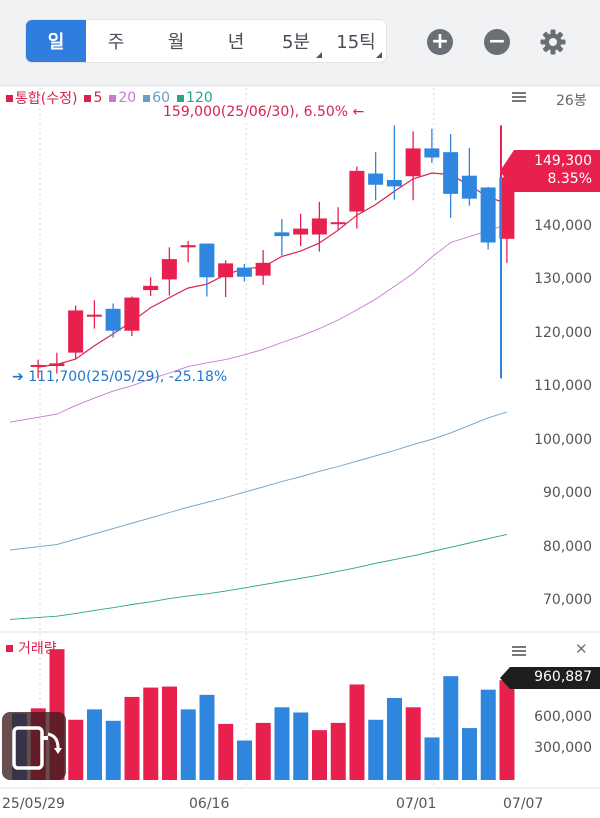  I want to click on tab-5min-label: 5분, so click(295, 42).